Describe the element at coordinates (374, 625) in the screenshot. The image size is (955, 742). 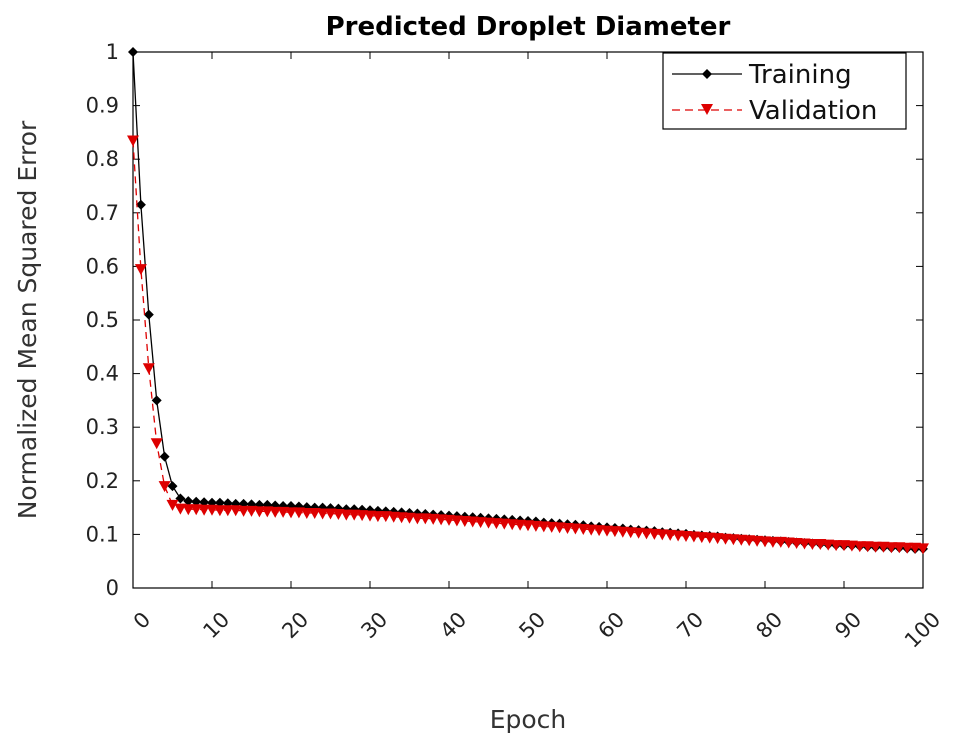
I see `x-tick-label: 30` at that location.